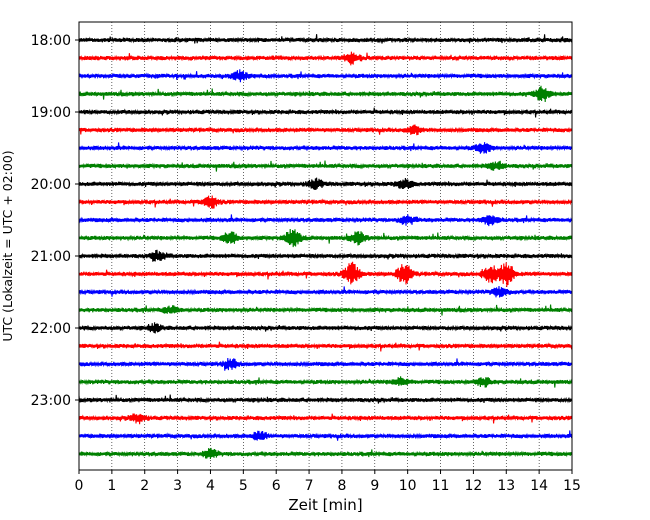 Image resolution: width=650 pixels, height=520 pixels. What do you see at coordinates (539, 486) in the screenshot?
I see `x-tick-label: 14` at bounding box center [539, 486].